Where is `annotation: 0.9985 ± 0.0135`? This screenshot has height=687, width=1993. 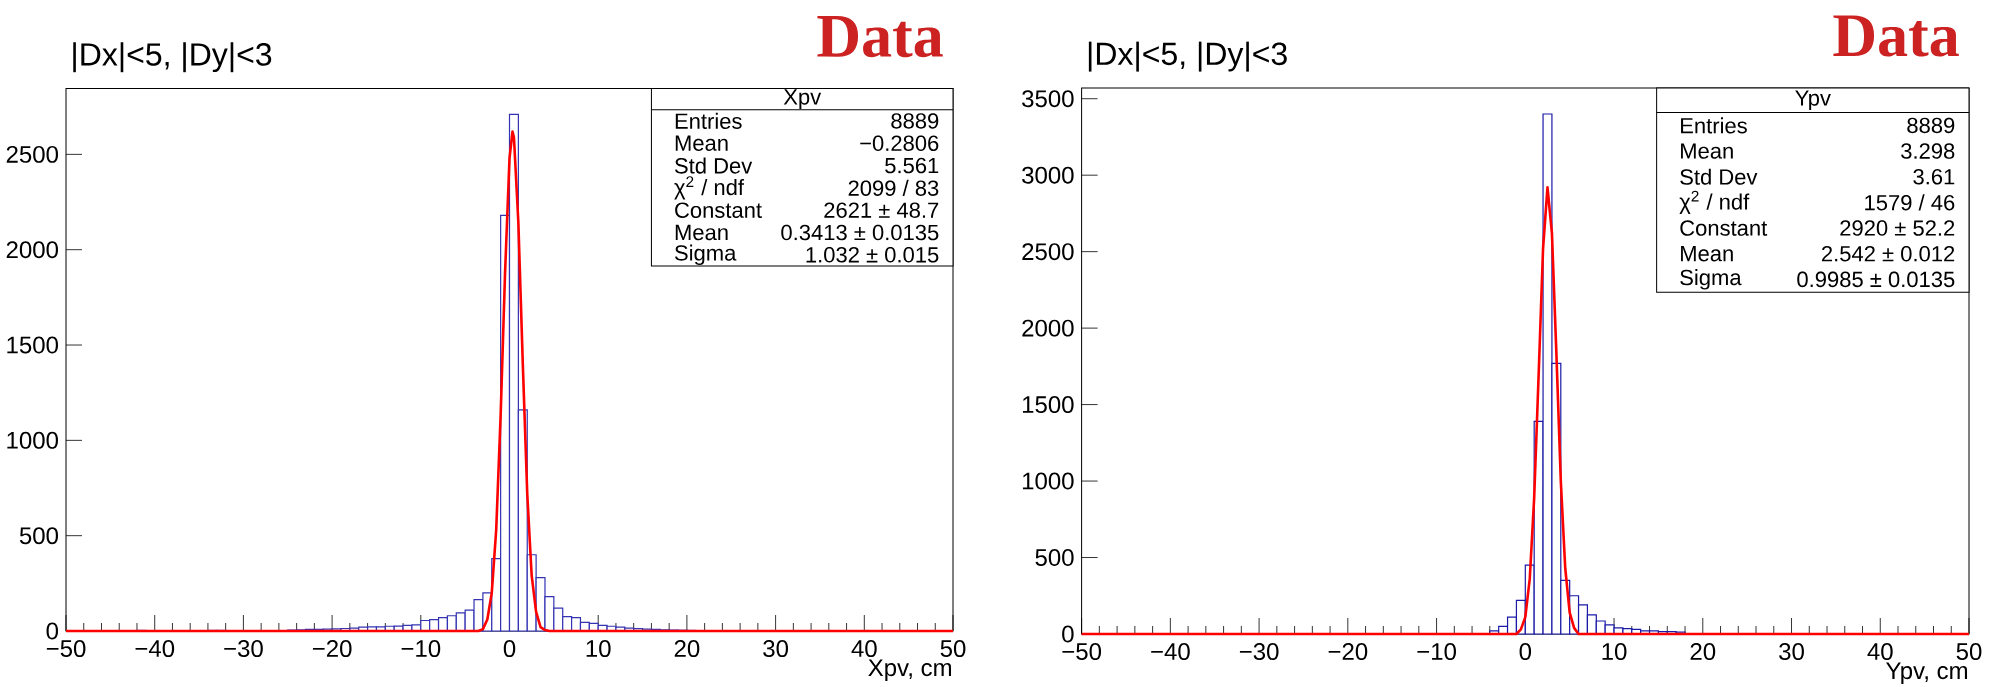 annotation: 0.9985 ± 0.0135 is located at coordinates (1876, 279).